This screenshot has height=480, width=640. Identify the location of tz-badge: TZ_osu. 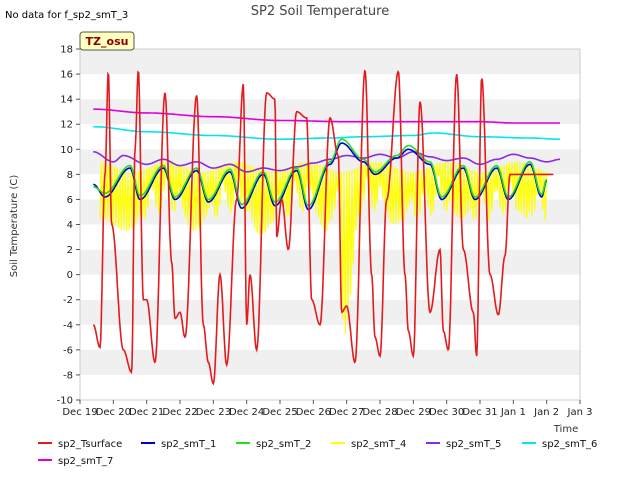
(107, 41).